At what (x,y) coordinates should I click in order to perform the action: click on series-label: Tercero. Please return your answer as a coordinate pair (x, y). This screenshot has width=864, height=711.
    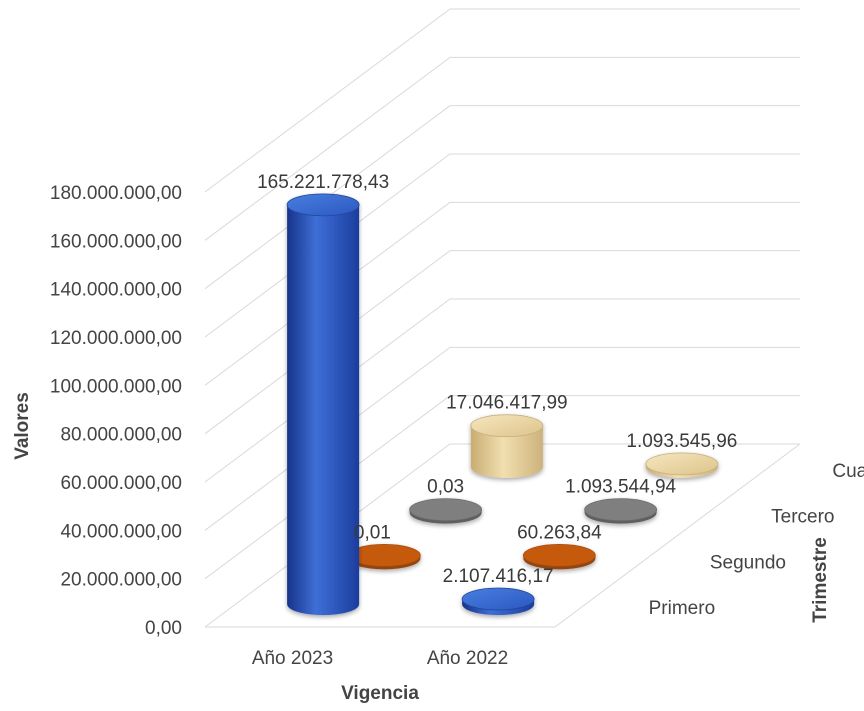
    Looking at the image, I should click on (802, 517).